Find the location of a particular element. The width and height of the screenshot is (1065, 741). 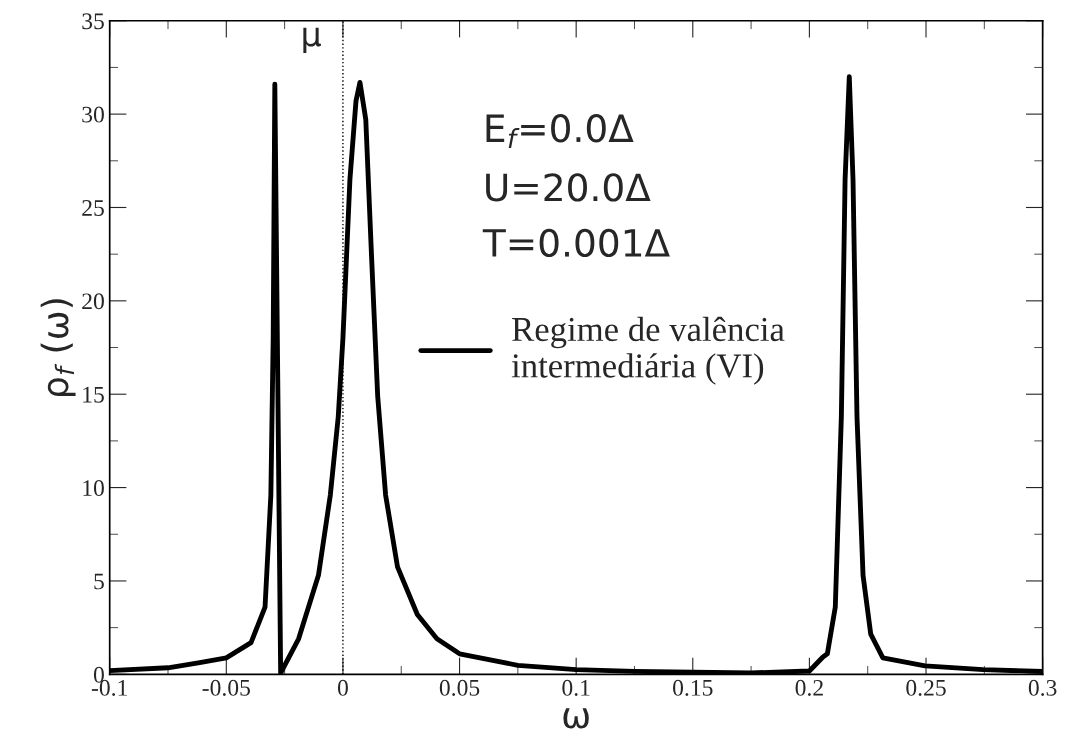

annotation: E$_{f}$=0.0Δ is located at coordinates (560, 131).